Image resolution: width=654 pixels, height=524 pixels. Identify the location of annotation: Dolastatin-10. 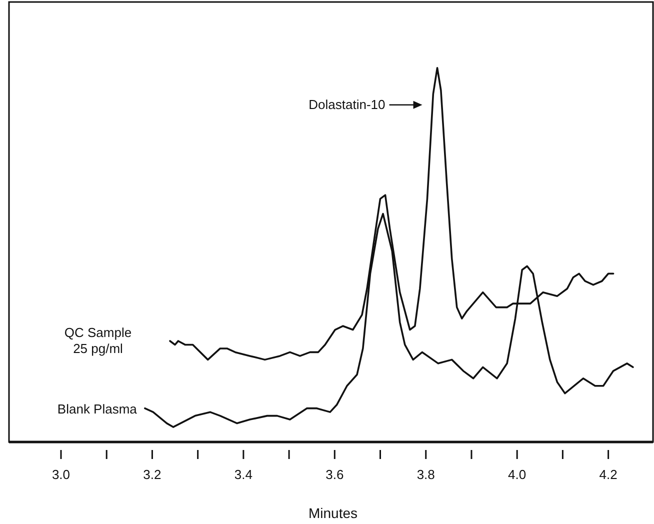
(347, 104).